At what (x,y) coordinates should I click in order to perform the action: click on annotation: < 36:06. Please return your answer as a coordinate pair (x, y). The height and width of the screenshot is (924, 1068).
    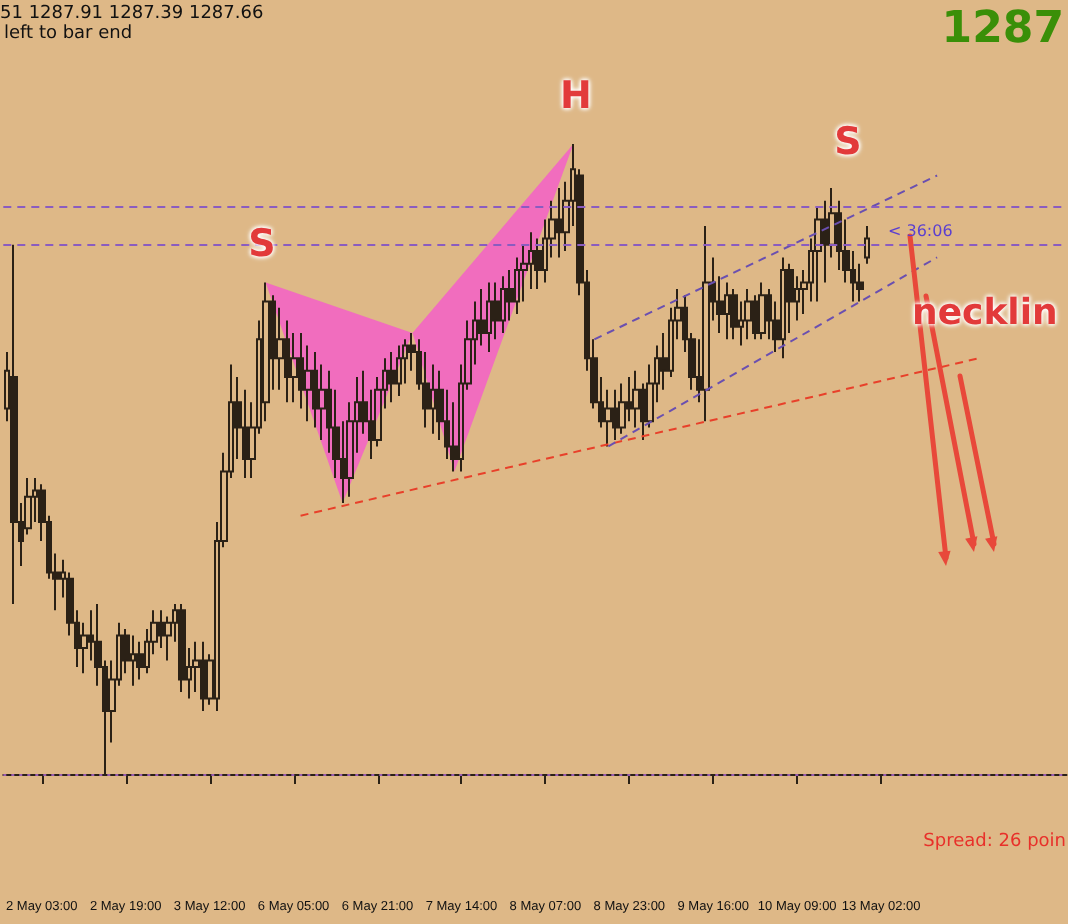
    Looking at the image, I should click on (920, 231).